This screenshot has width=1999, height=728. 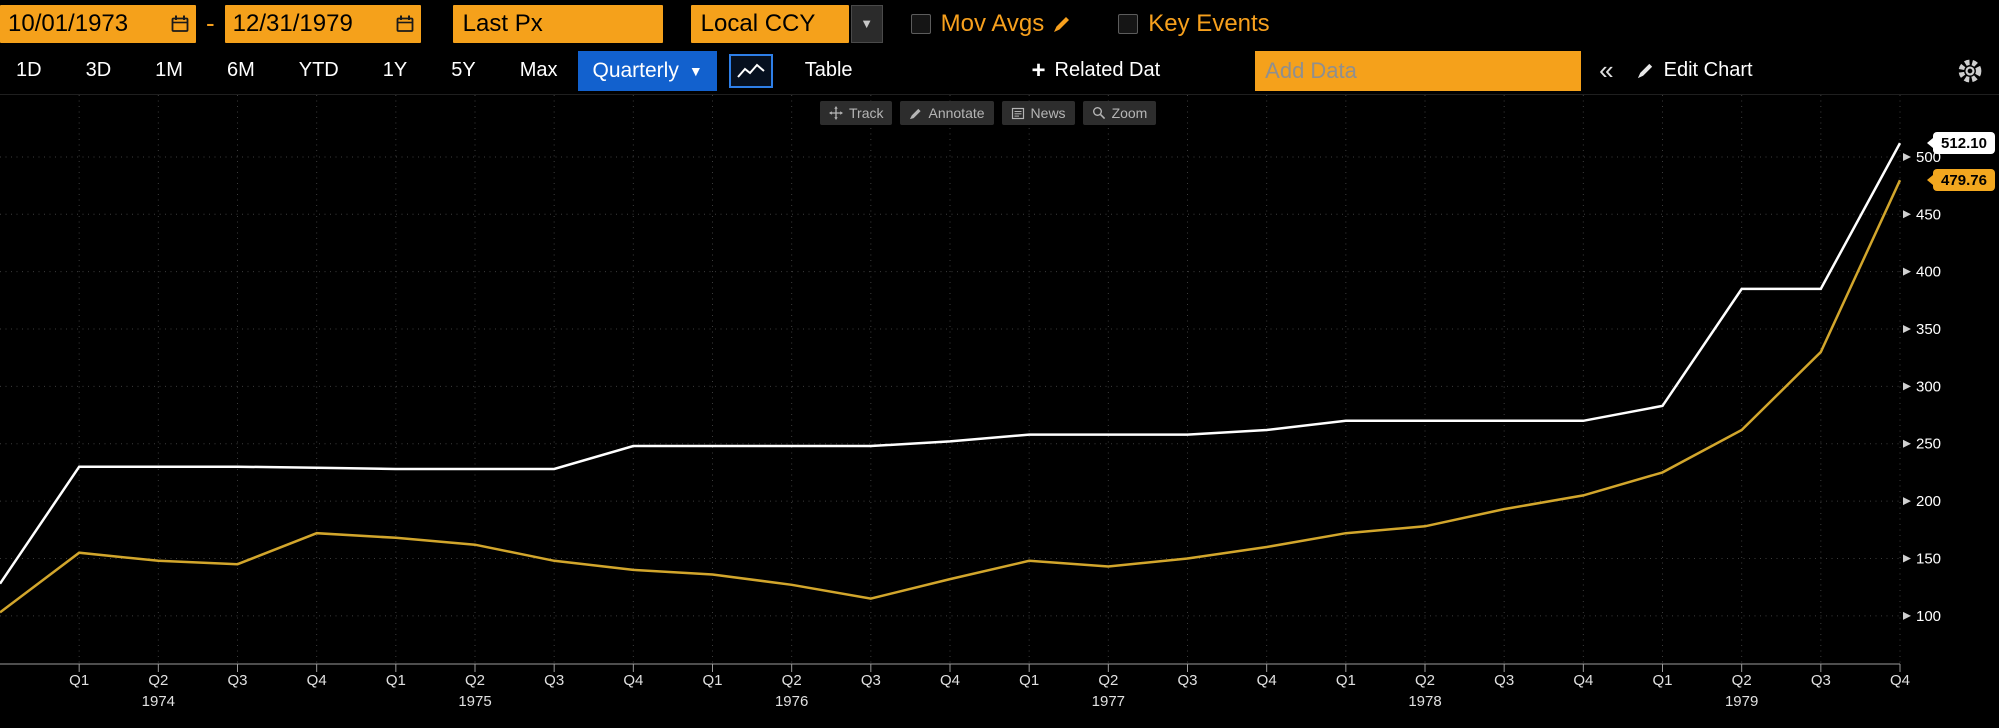 What do you see at coordinates (866, 23) in the screenshot?
I see `currency-dropdown-arrow: ▼` at bounding box center [866, 23].